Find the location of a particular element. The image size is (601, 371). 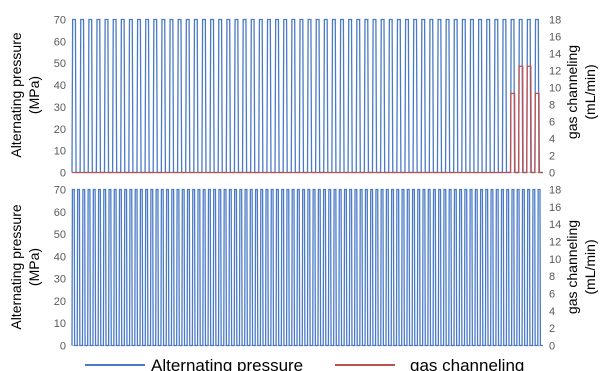

bottom-chart-y-axis-right-title: gas channeling (mL/min) is located at coordinates (581, 267).